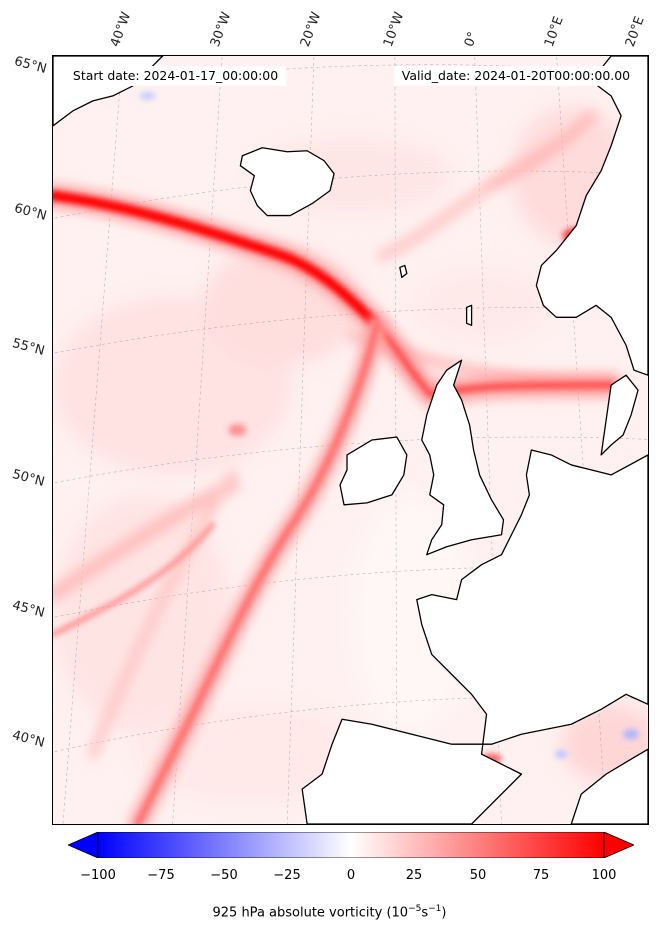  I want to click on lon-label-20w: 20°W, so click(311, 29).